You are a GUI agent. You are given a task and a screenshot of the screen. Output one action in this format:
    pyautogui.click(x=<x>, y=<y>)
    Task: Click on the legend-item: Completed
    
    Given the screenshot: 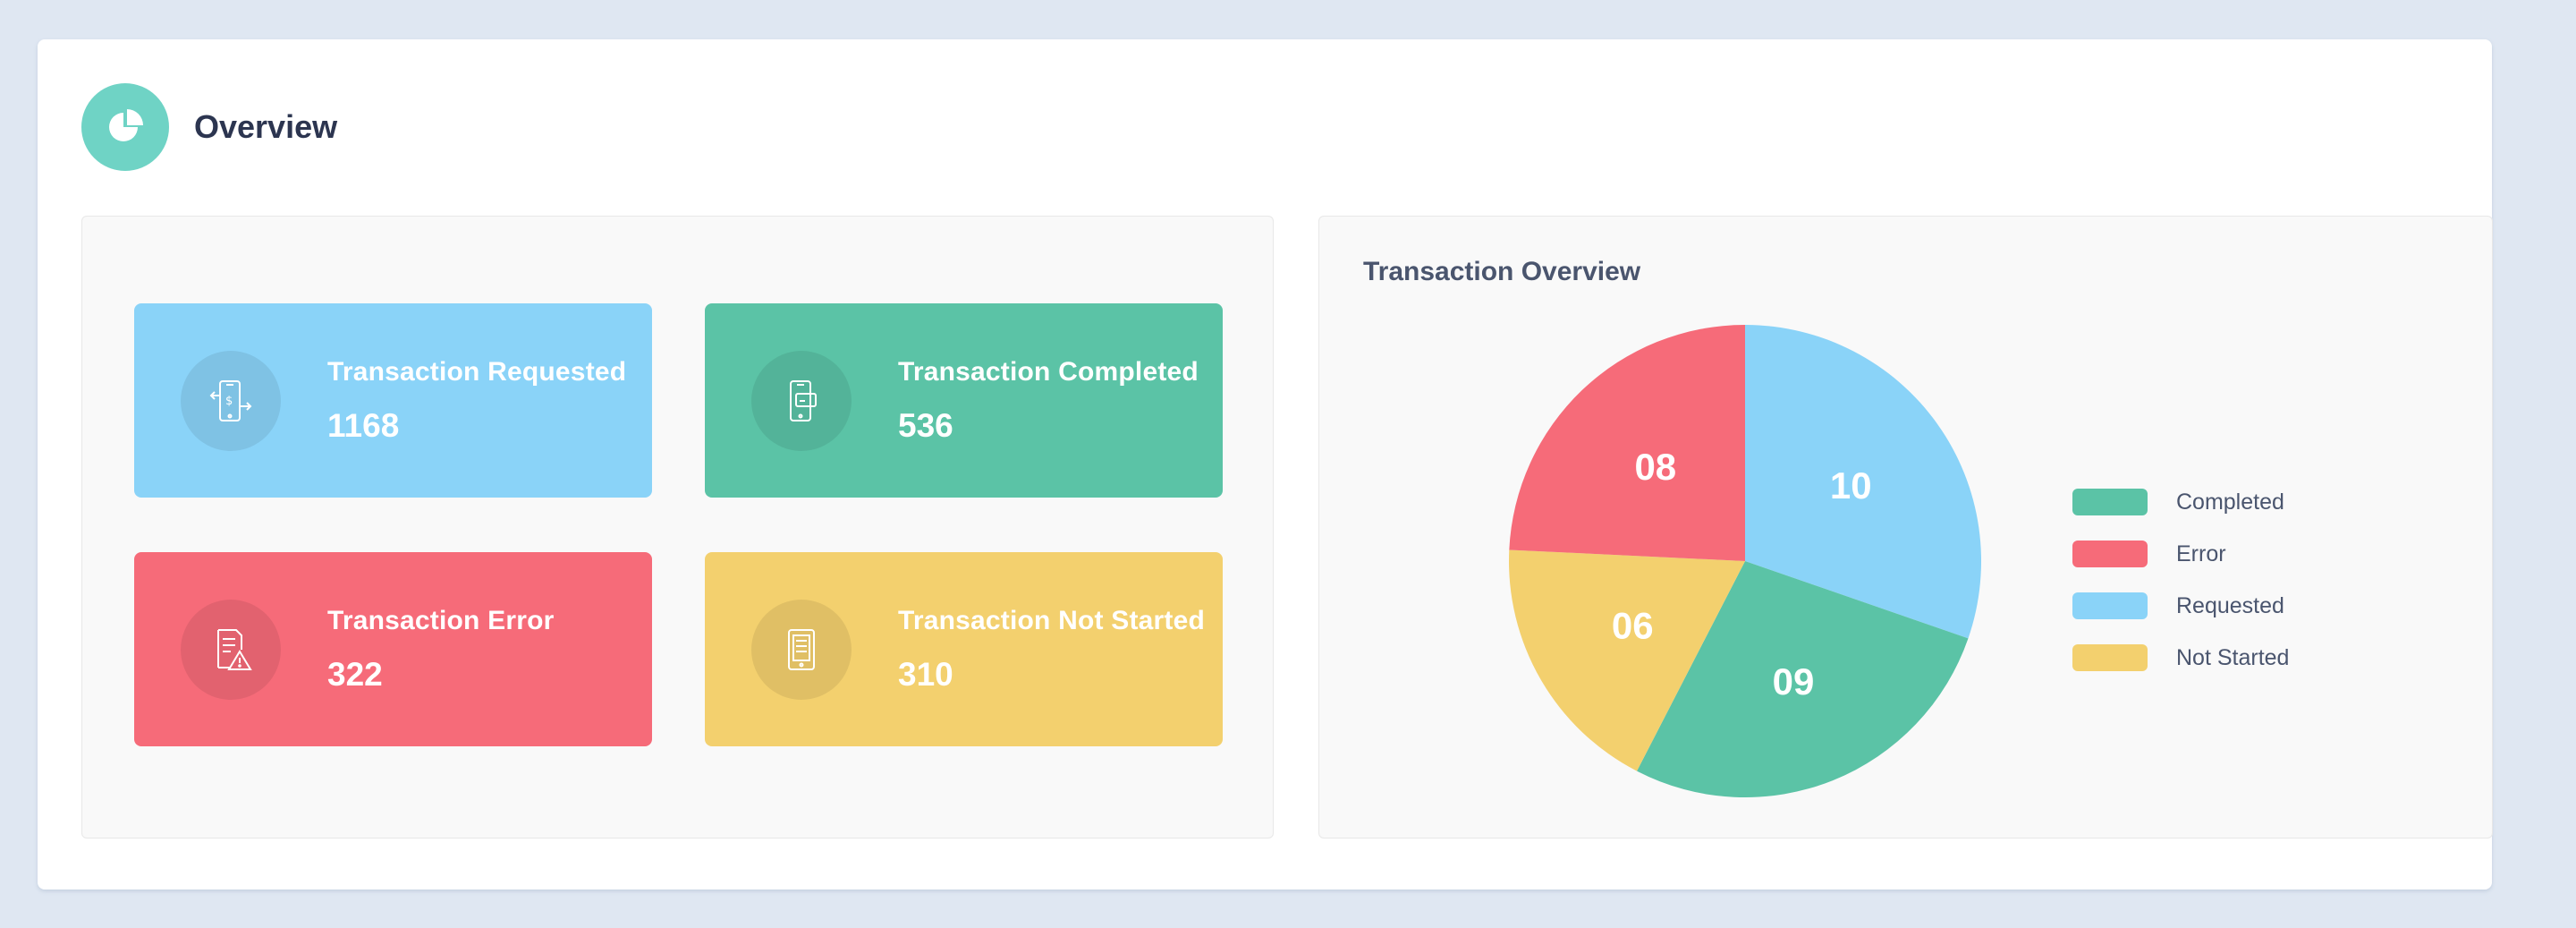 What is the action you would take?
    pyautogui.click(x=2180, y=502)
    